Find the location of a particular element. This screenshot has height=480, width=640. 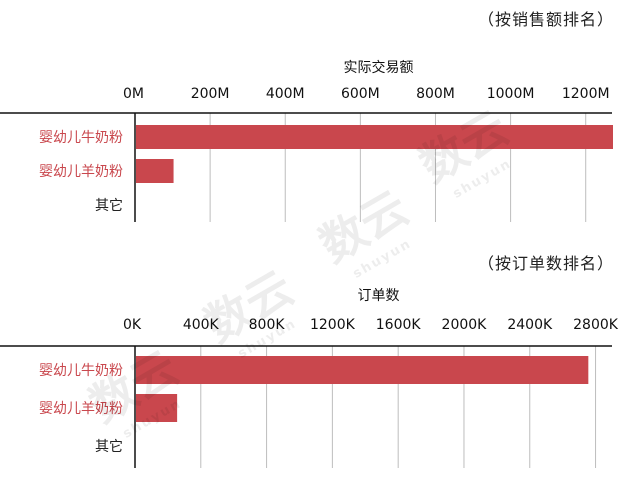

chart1-tick-label: 200M is located at coordinates (210, 94).